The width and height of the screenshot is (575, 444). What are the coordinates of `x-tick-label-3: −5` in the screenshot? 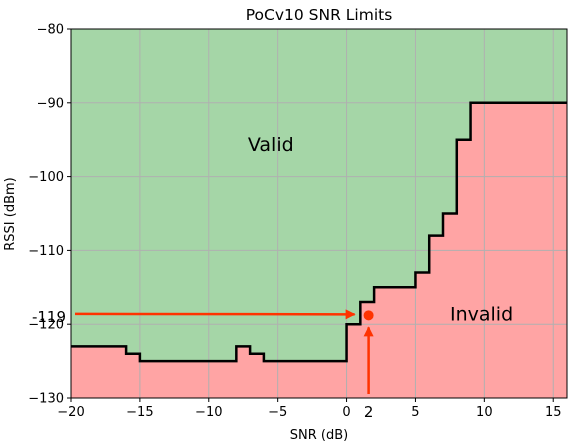 It's located at (277, 412).